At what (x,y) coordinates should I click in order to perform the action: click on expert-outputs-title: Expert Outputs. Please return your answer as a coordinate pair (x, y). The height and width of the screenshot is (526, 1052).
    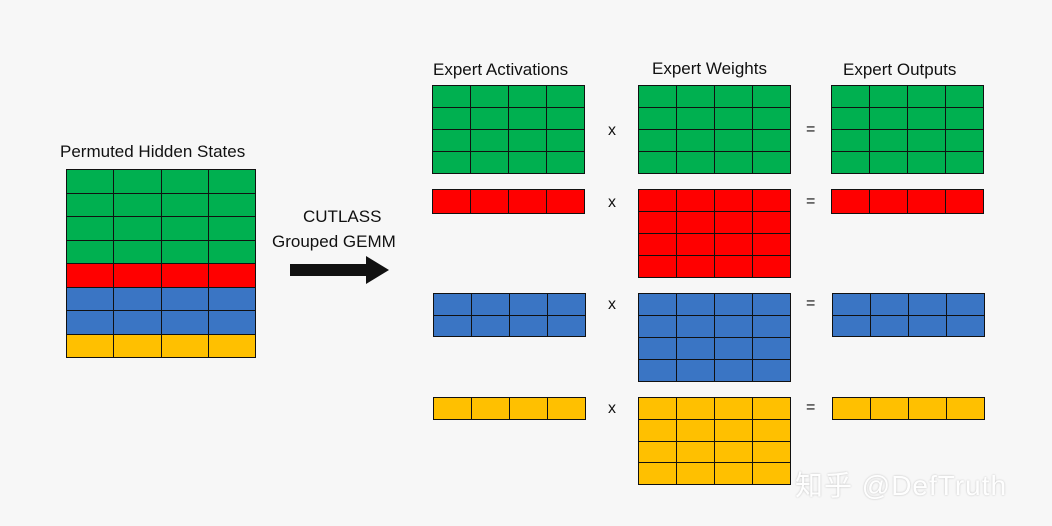
    Looking at the image, I should click on (900, 69).